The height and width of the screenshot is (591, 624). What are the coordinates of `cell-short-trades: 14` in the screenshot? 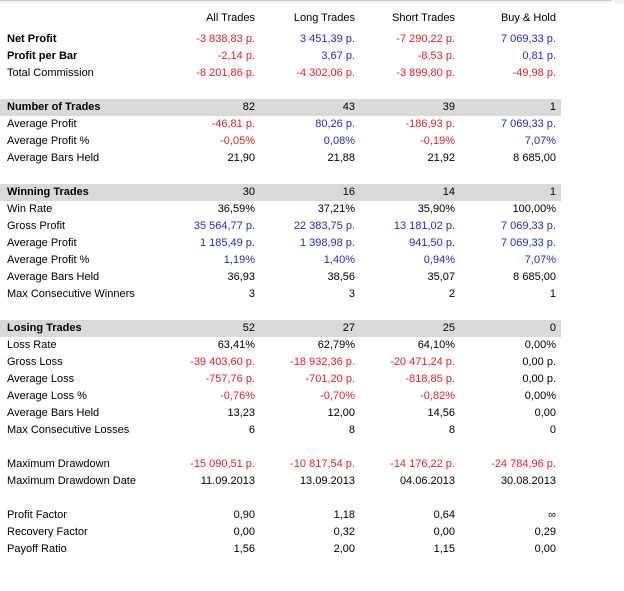 It's located at (448, 192).